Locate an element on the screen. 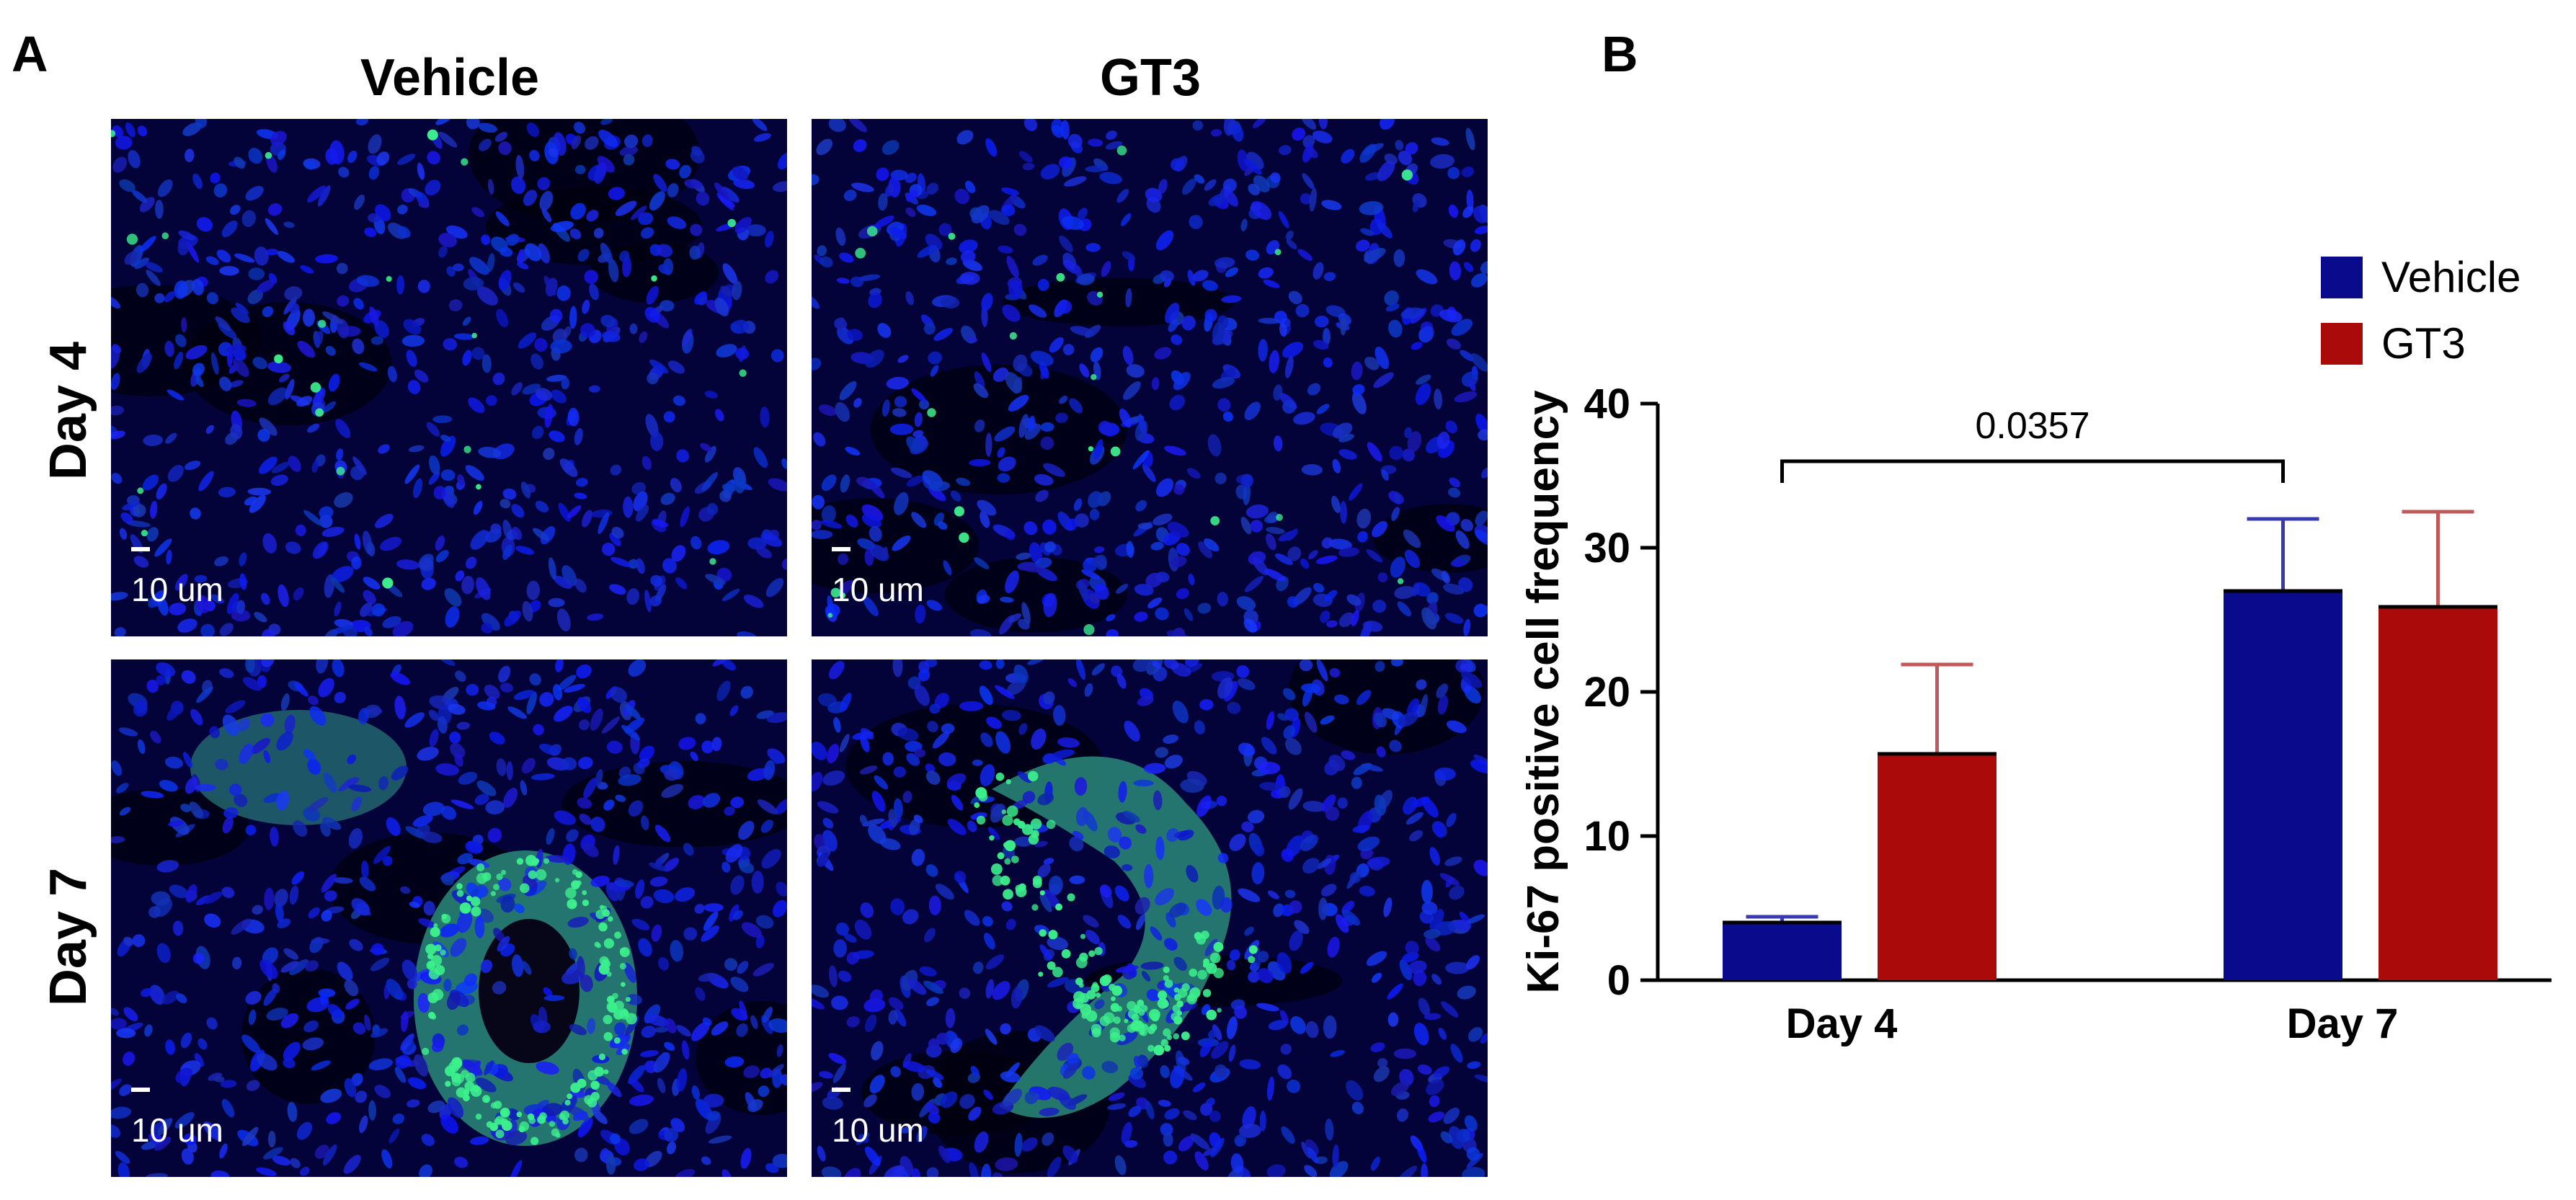  p-value-label: 0.0357 is located at coordinates (2032, 426).